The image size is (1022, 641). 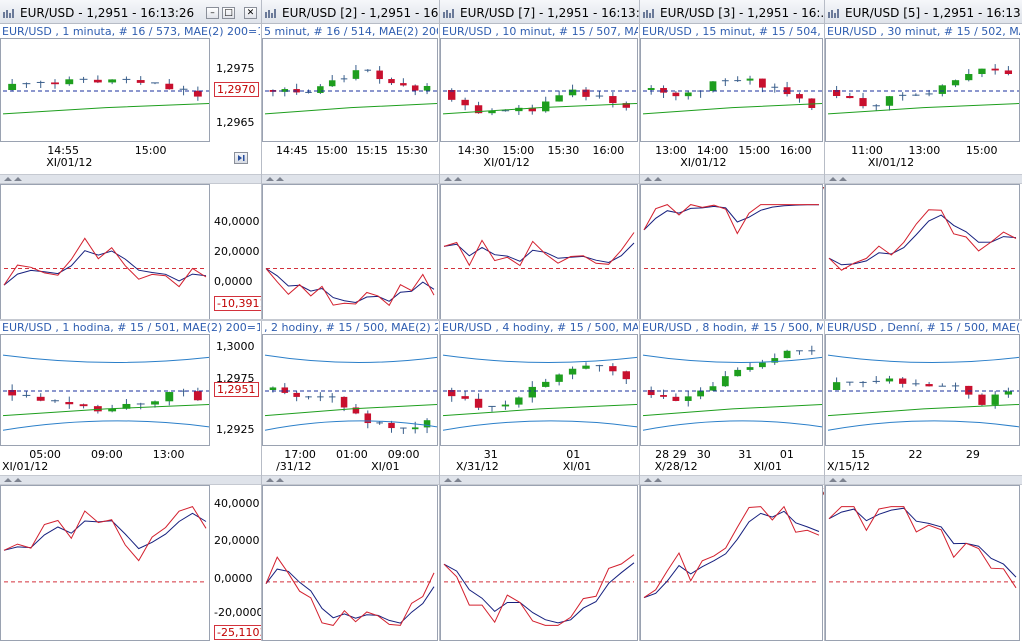 I want to click on oscillator-axis-label: 0,0000, so click(x=233, y=578).